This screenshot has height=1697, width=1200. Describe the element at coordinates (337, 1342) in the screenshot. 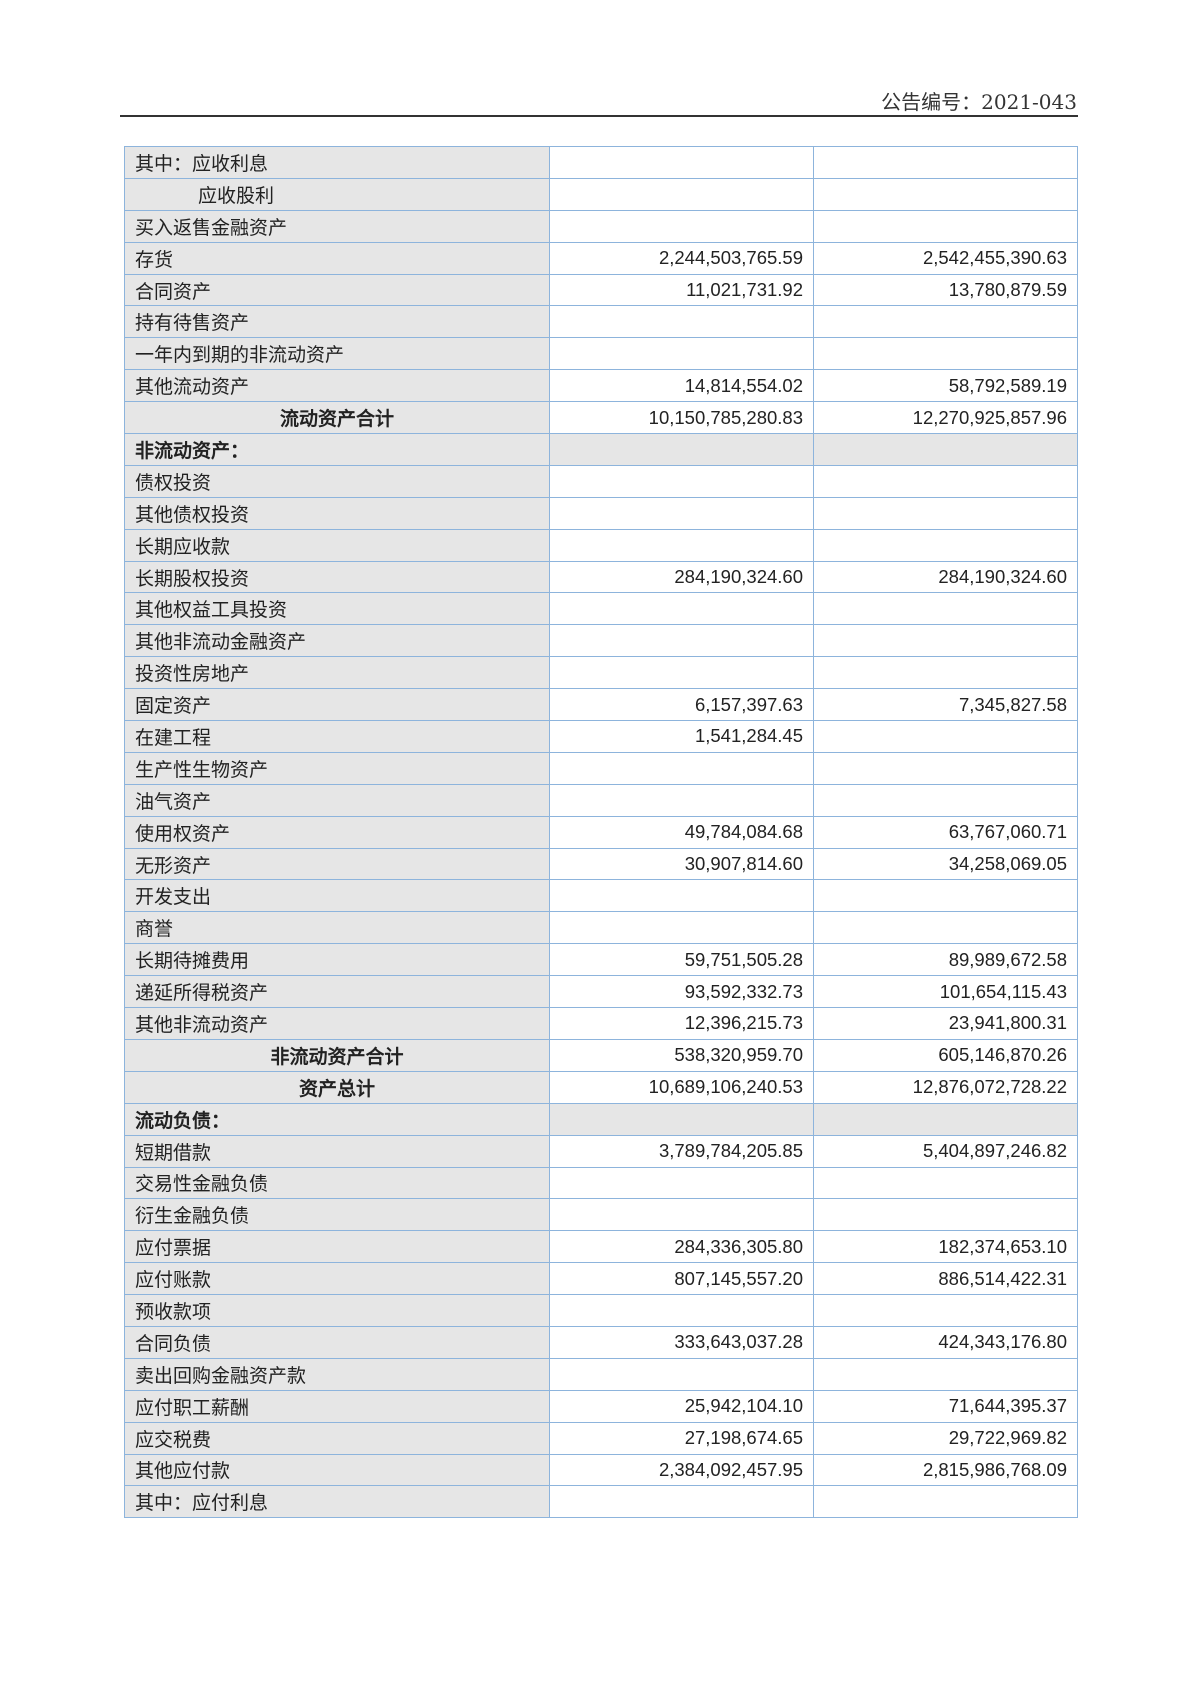

I see `row-label: 合同负债` at that location.